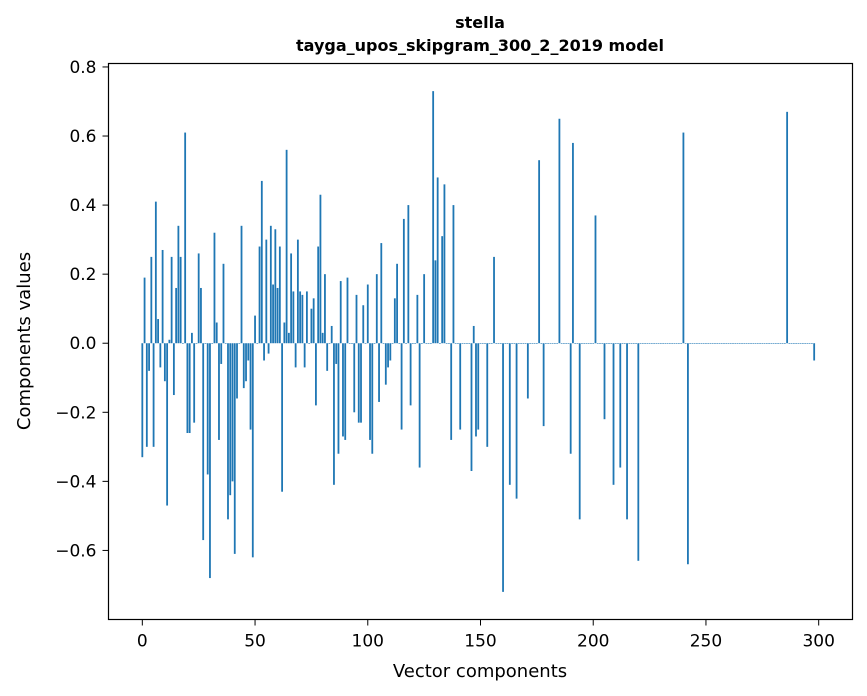 This screenshot has width=867, height=696. I want to click on x-tick-label: 0, so click(142, 642).